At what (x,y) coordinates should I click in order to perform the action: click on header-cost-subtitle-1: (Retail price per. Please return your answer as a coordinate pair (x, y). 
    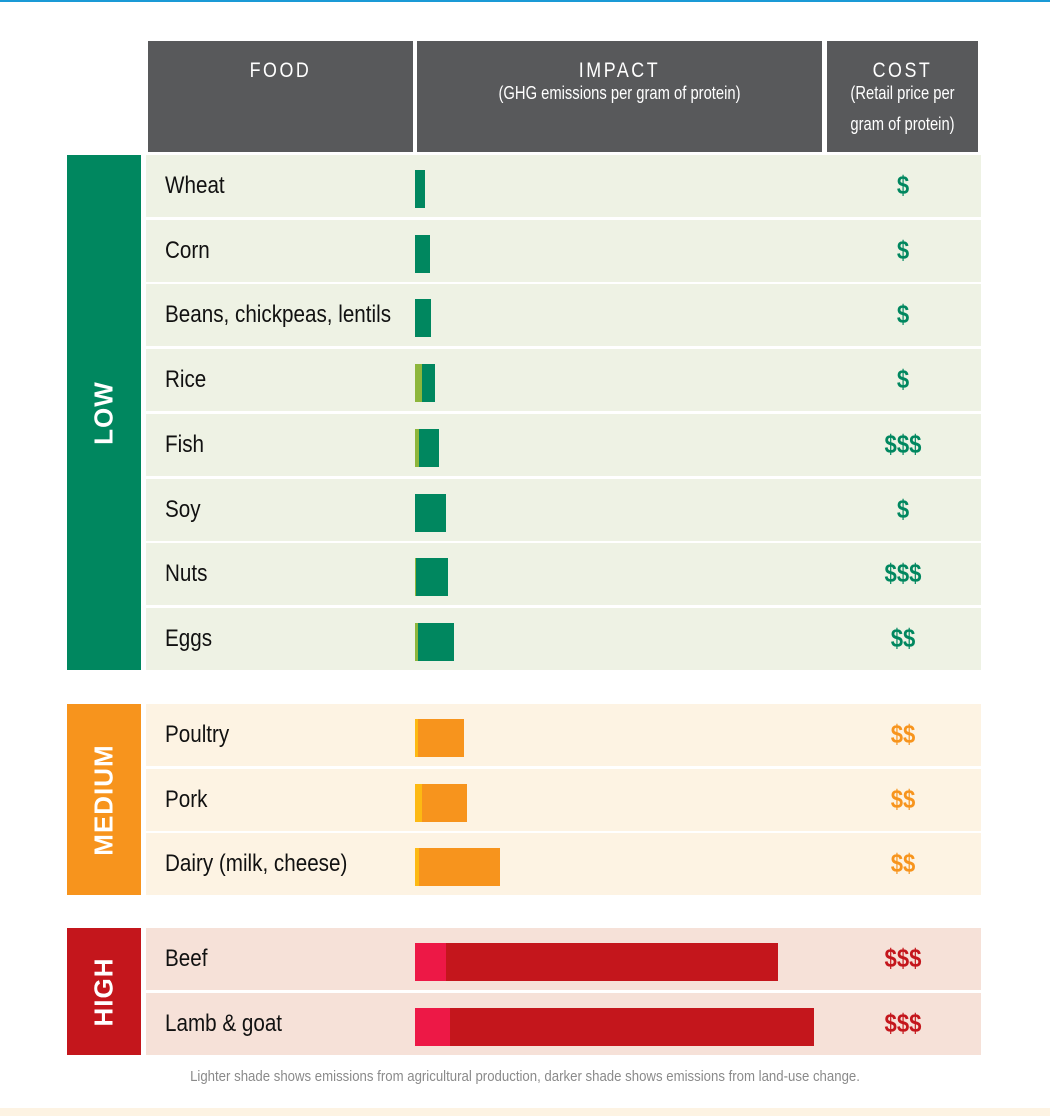
    Looking at the image, I should click on (902, 93).